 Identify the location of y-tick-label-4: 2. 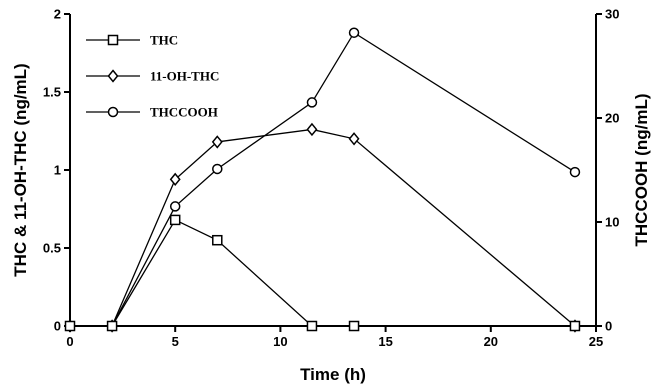
(57, 14).